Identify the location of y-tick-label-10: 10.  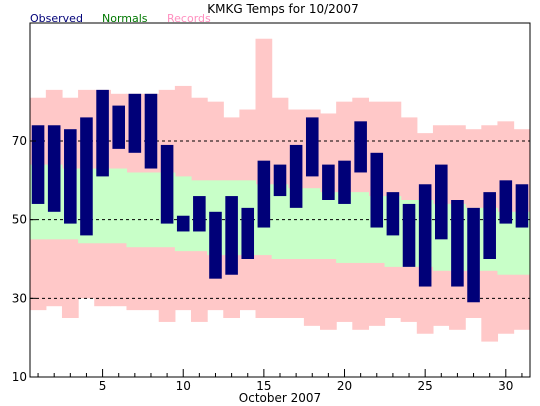
(19, 377).